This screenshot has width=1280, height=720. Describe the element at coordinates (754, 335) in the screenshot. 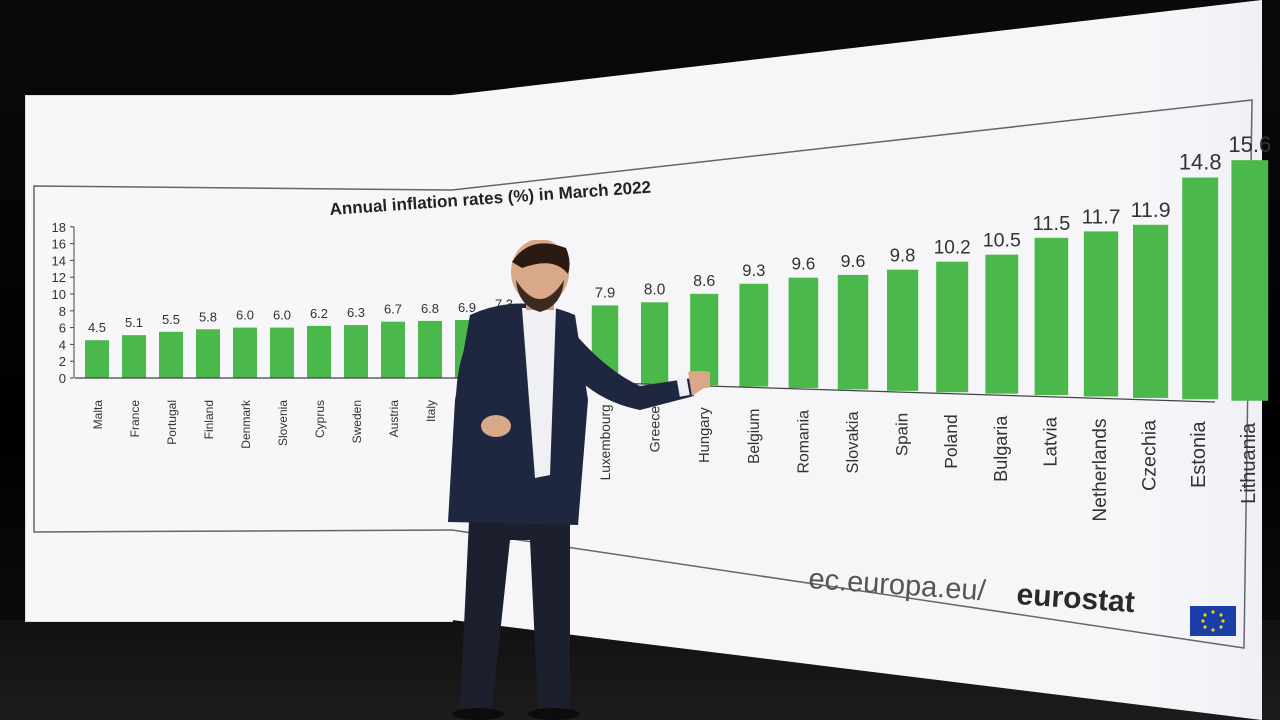

I see `bar-belgium` at that location.